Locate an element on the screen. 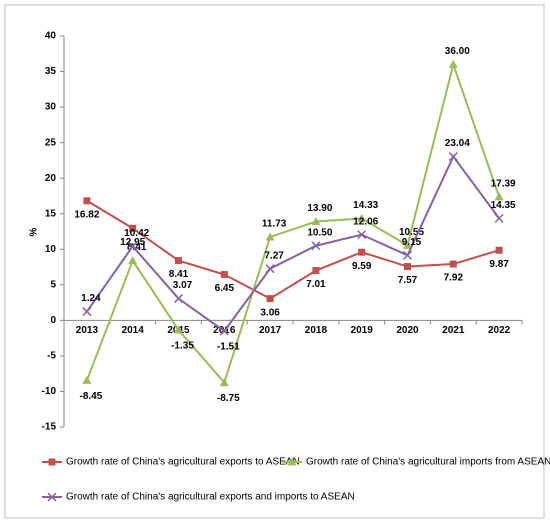 This screenshot has width=550, height=528. data-label: 3.06 is located at coordinates (270, 312).